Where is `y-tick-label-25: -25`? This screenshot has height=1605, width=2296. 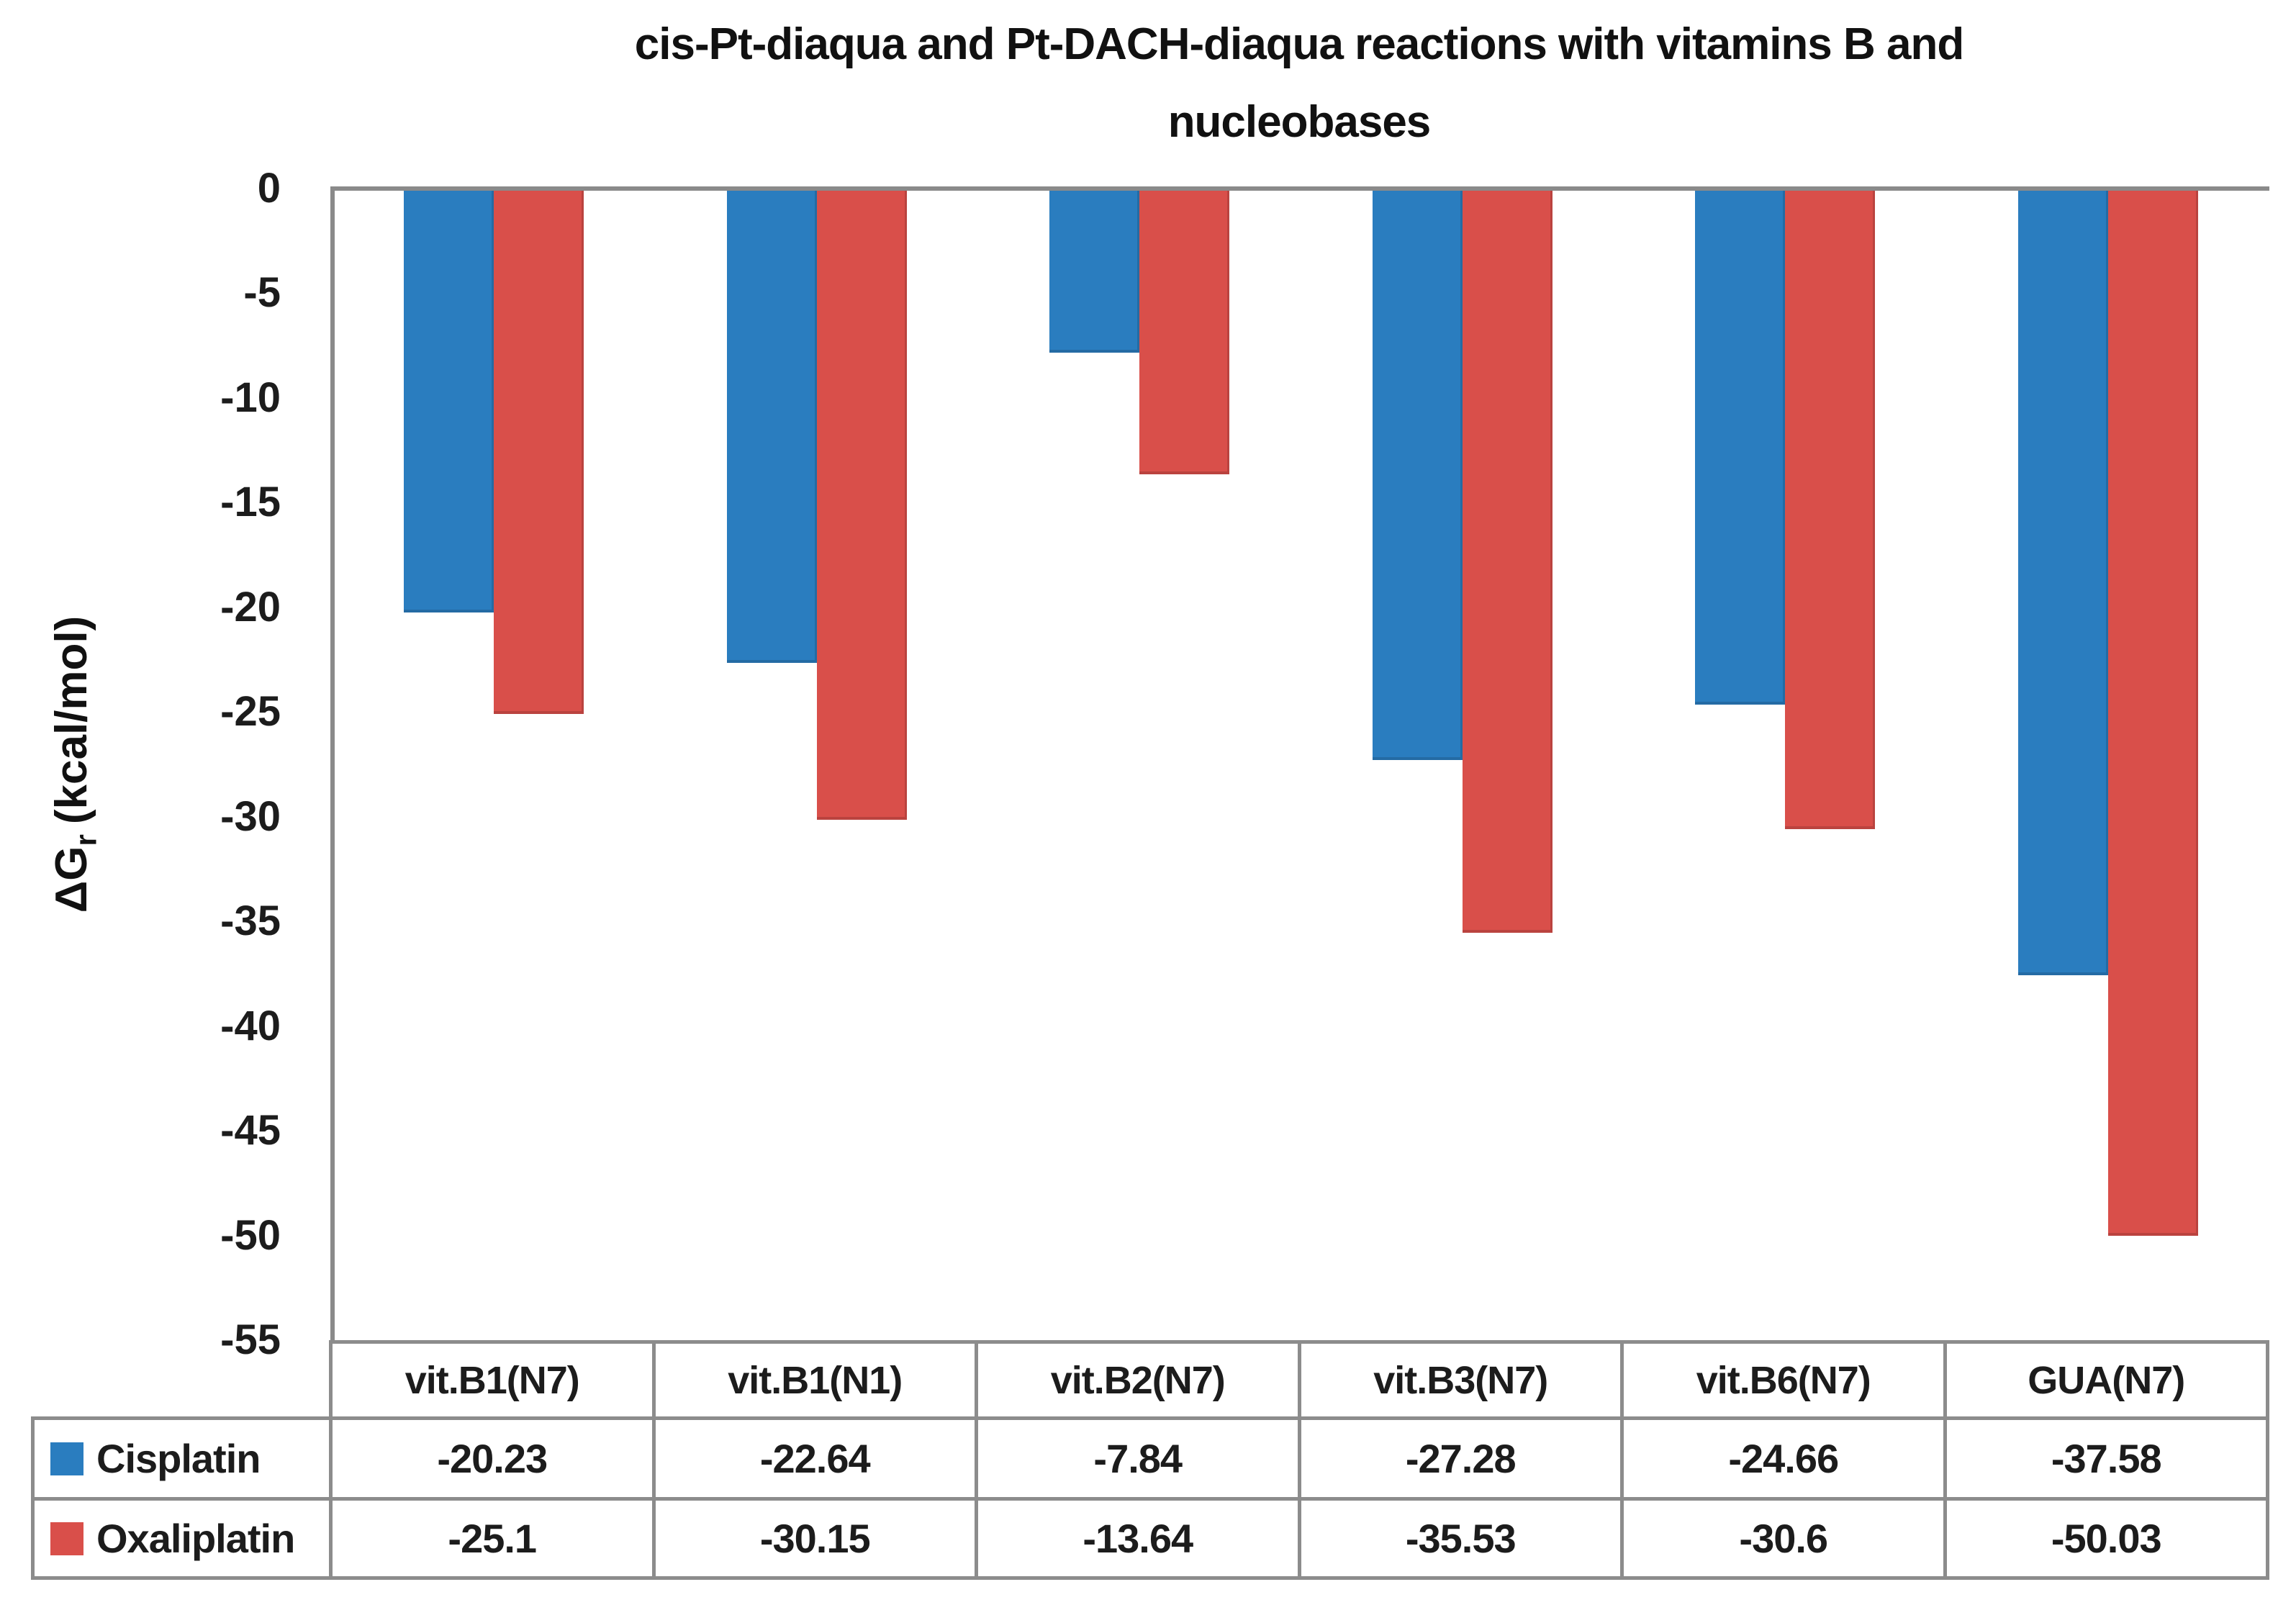
y-tick-label-25: -25 is located at coordinates (251, 712).